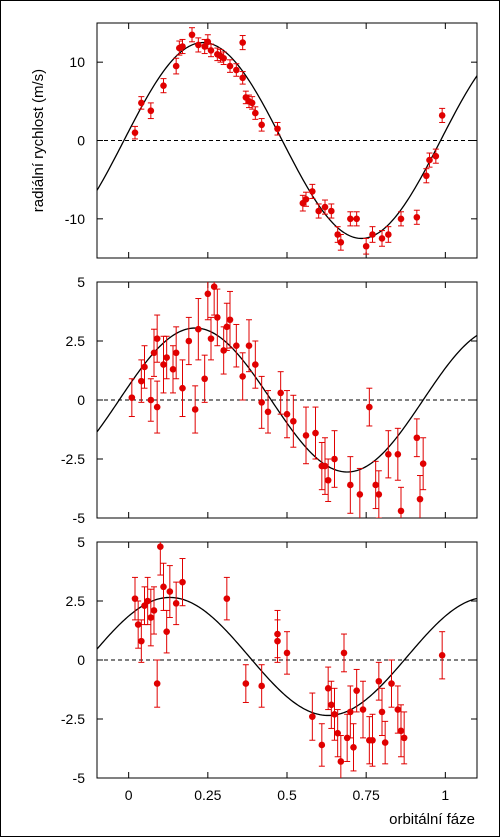 This screenshot has width=500, height=838. Describe the element at coordinates (79, 778) in the screenshot. I see `y-tick-label: -5` at that location.